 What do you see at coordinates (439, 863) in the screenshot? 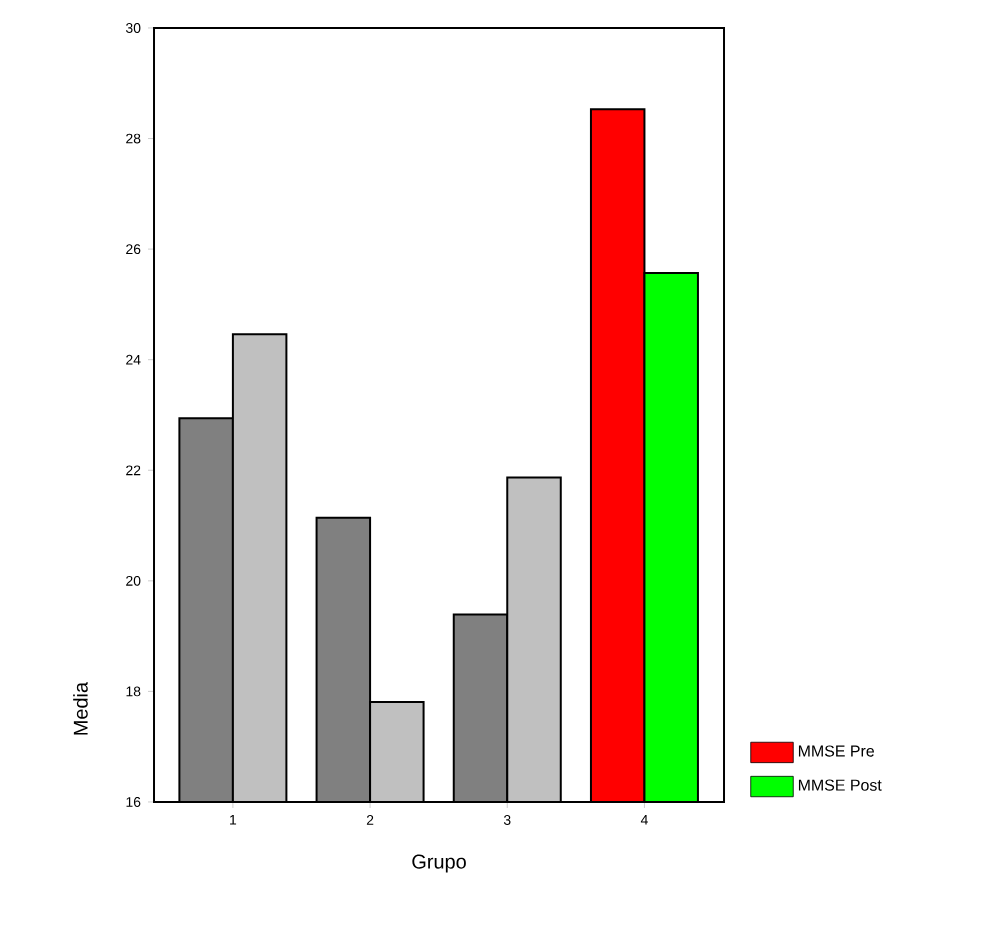
I see `x-axis-title: Grupo` at bounding box center [439, 863].